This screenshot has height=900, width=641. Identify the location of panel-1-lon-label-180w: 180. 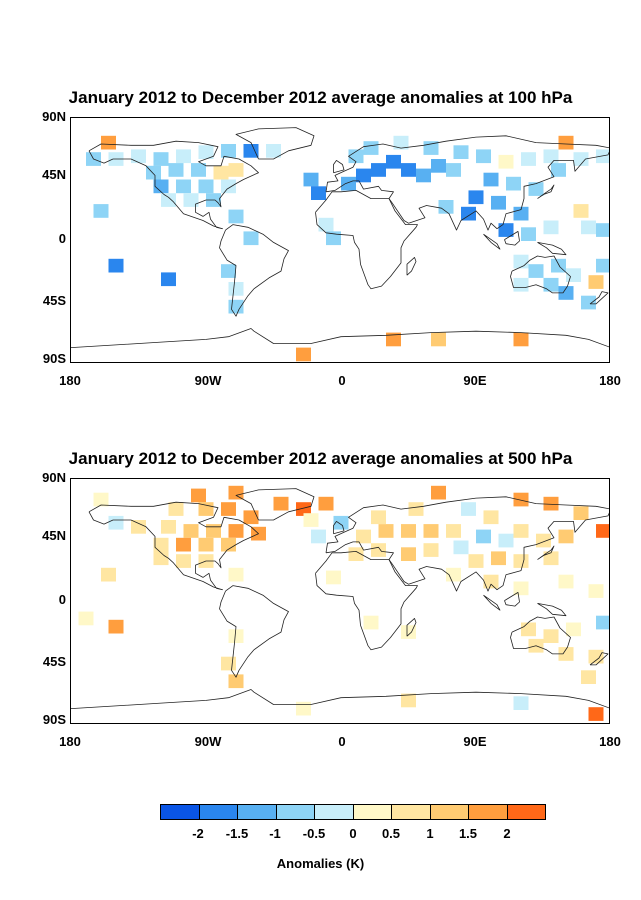
(70, 380).